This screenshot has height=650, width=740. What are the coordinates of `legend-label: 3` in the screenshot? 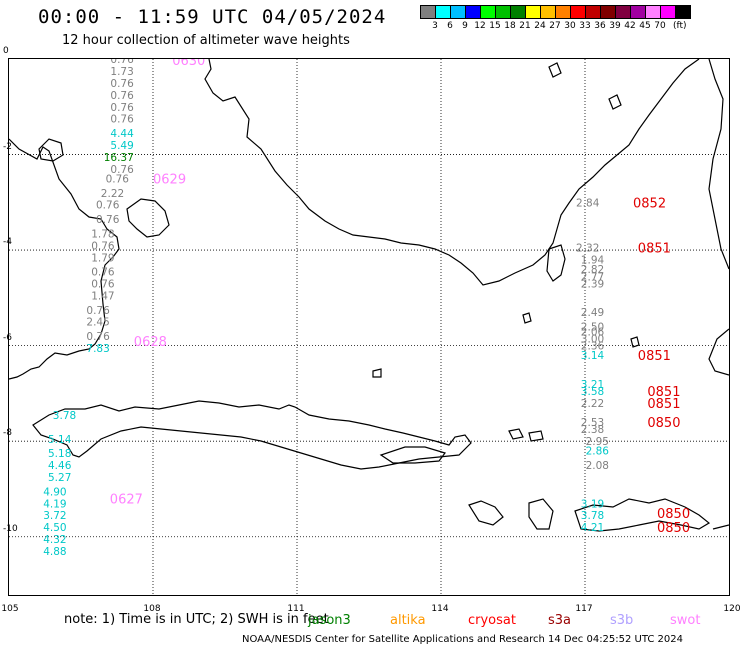 It's located at (435, 26).